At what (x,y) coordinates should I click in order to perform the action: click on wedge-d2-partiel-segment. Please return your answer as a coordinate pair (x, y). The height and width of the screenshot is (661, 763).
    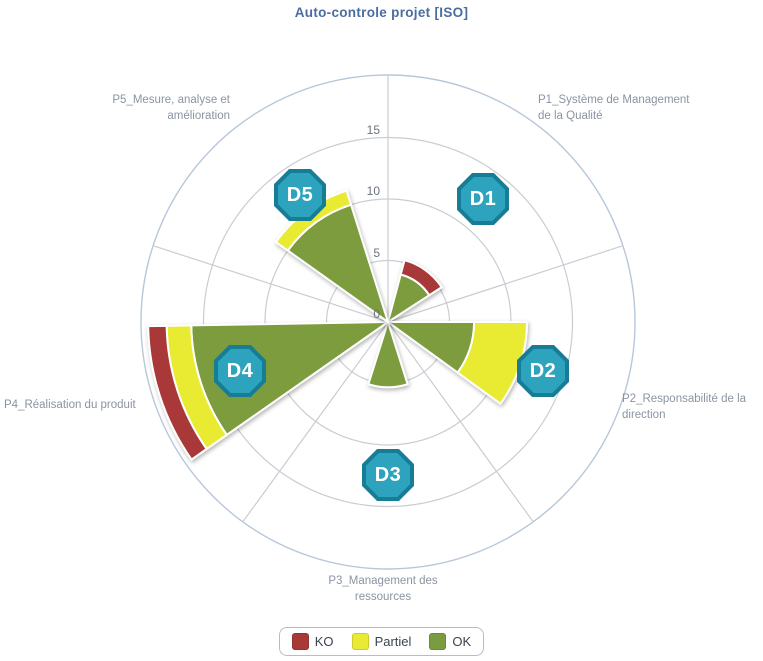
    Looking at the image, I should click on (492, 363).